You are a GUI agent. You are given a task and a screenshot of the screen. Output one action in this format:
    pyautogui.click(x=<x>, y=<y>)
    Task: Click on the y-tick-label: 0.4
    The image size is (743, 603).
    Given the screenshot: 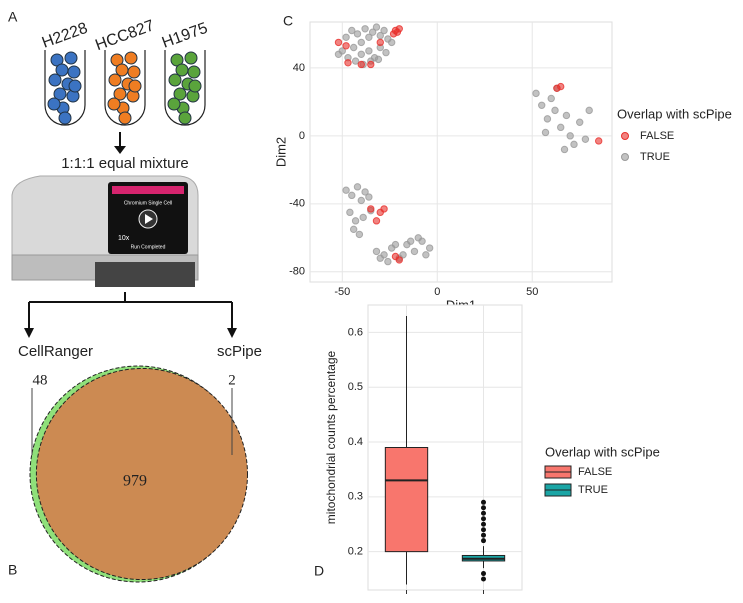 What is the action you would take?
    pyautogui.click(x=355, y=442)
    